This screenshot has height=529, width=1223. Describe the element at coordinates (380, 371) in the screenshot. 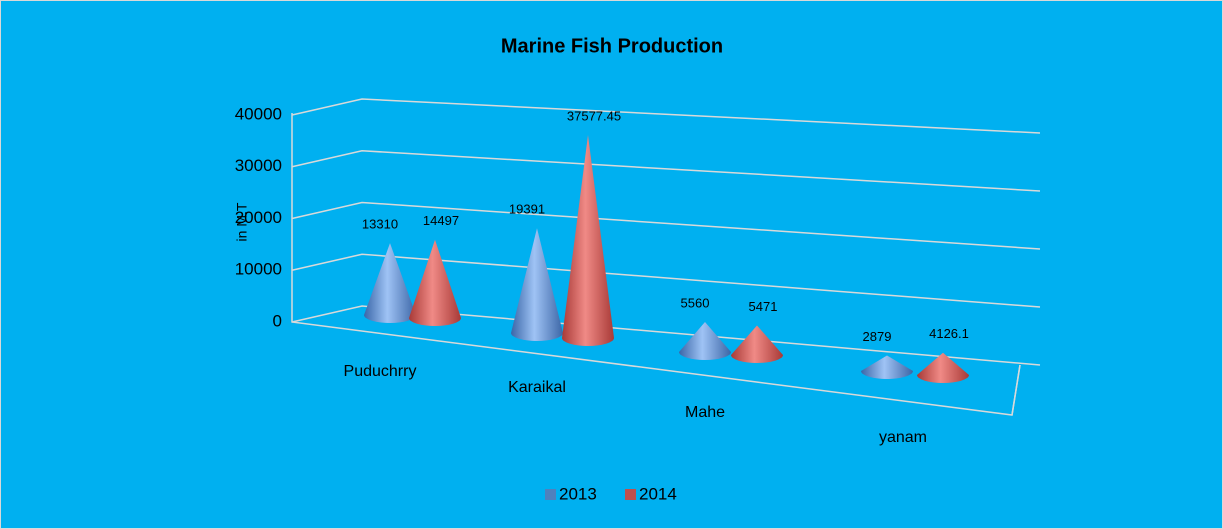

I see `x-tick-label: Puduchrry` at that location.